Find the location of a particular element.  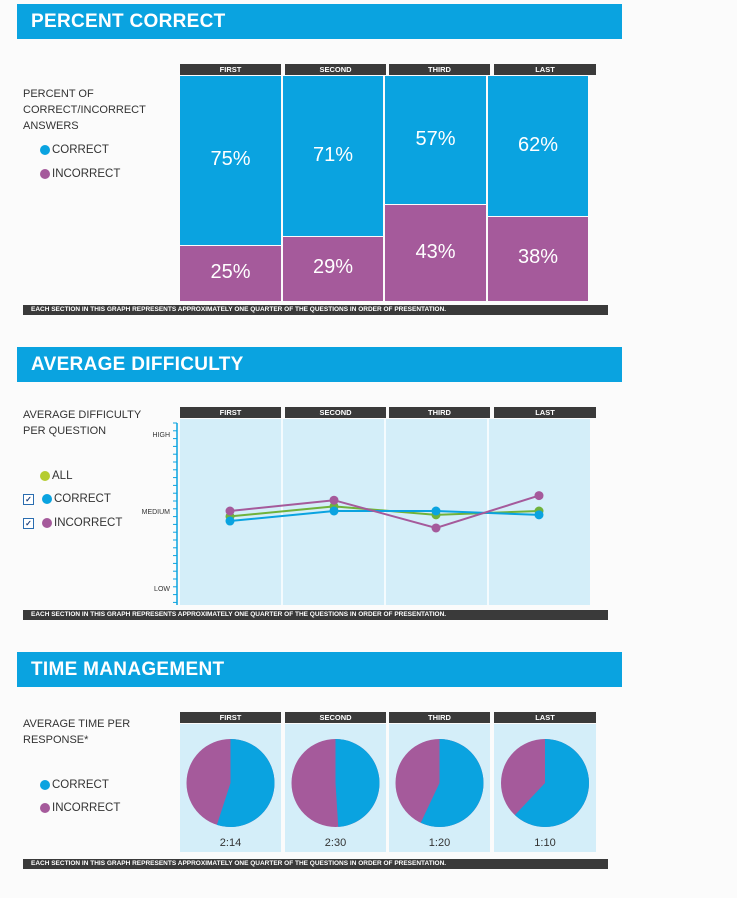

time-label-last: 1:10 is located at coordinates (545, 843).